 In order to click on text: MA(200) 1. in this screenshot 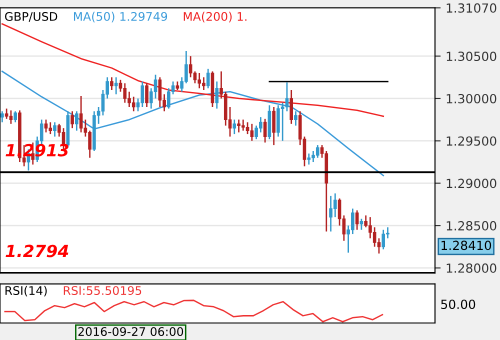, I will do `click(215, 17)`.